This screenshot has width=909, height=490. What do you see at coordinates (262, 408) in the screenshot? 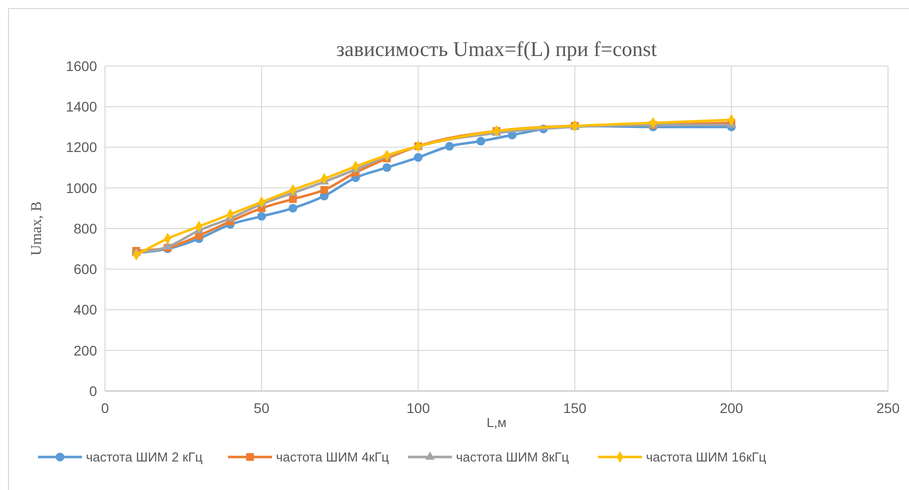
I see `x-tick-label: 50` at bounding box center [262, 408].